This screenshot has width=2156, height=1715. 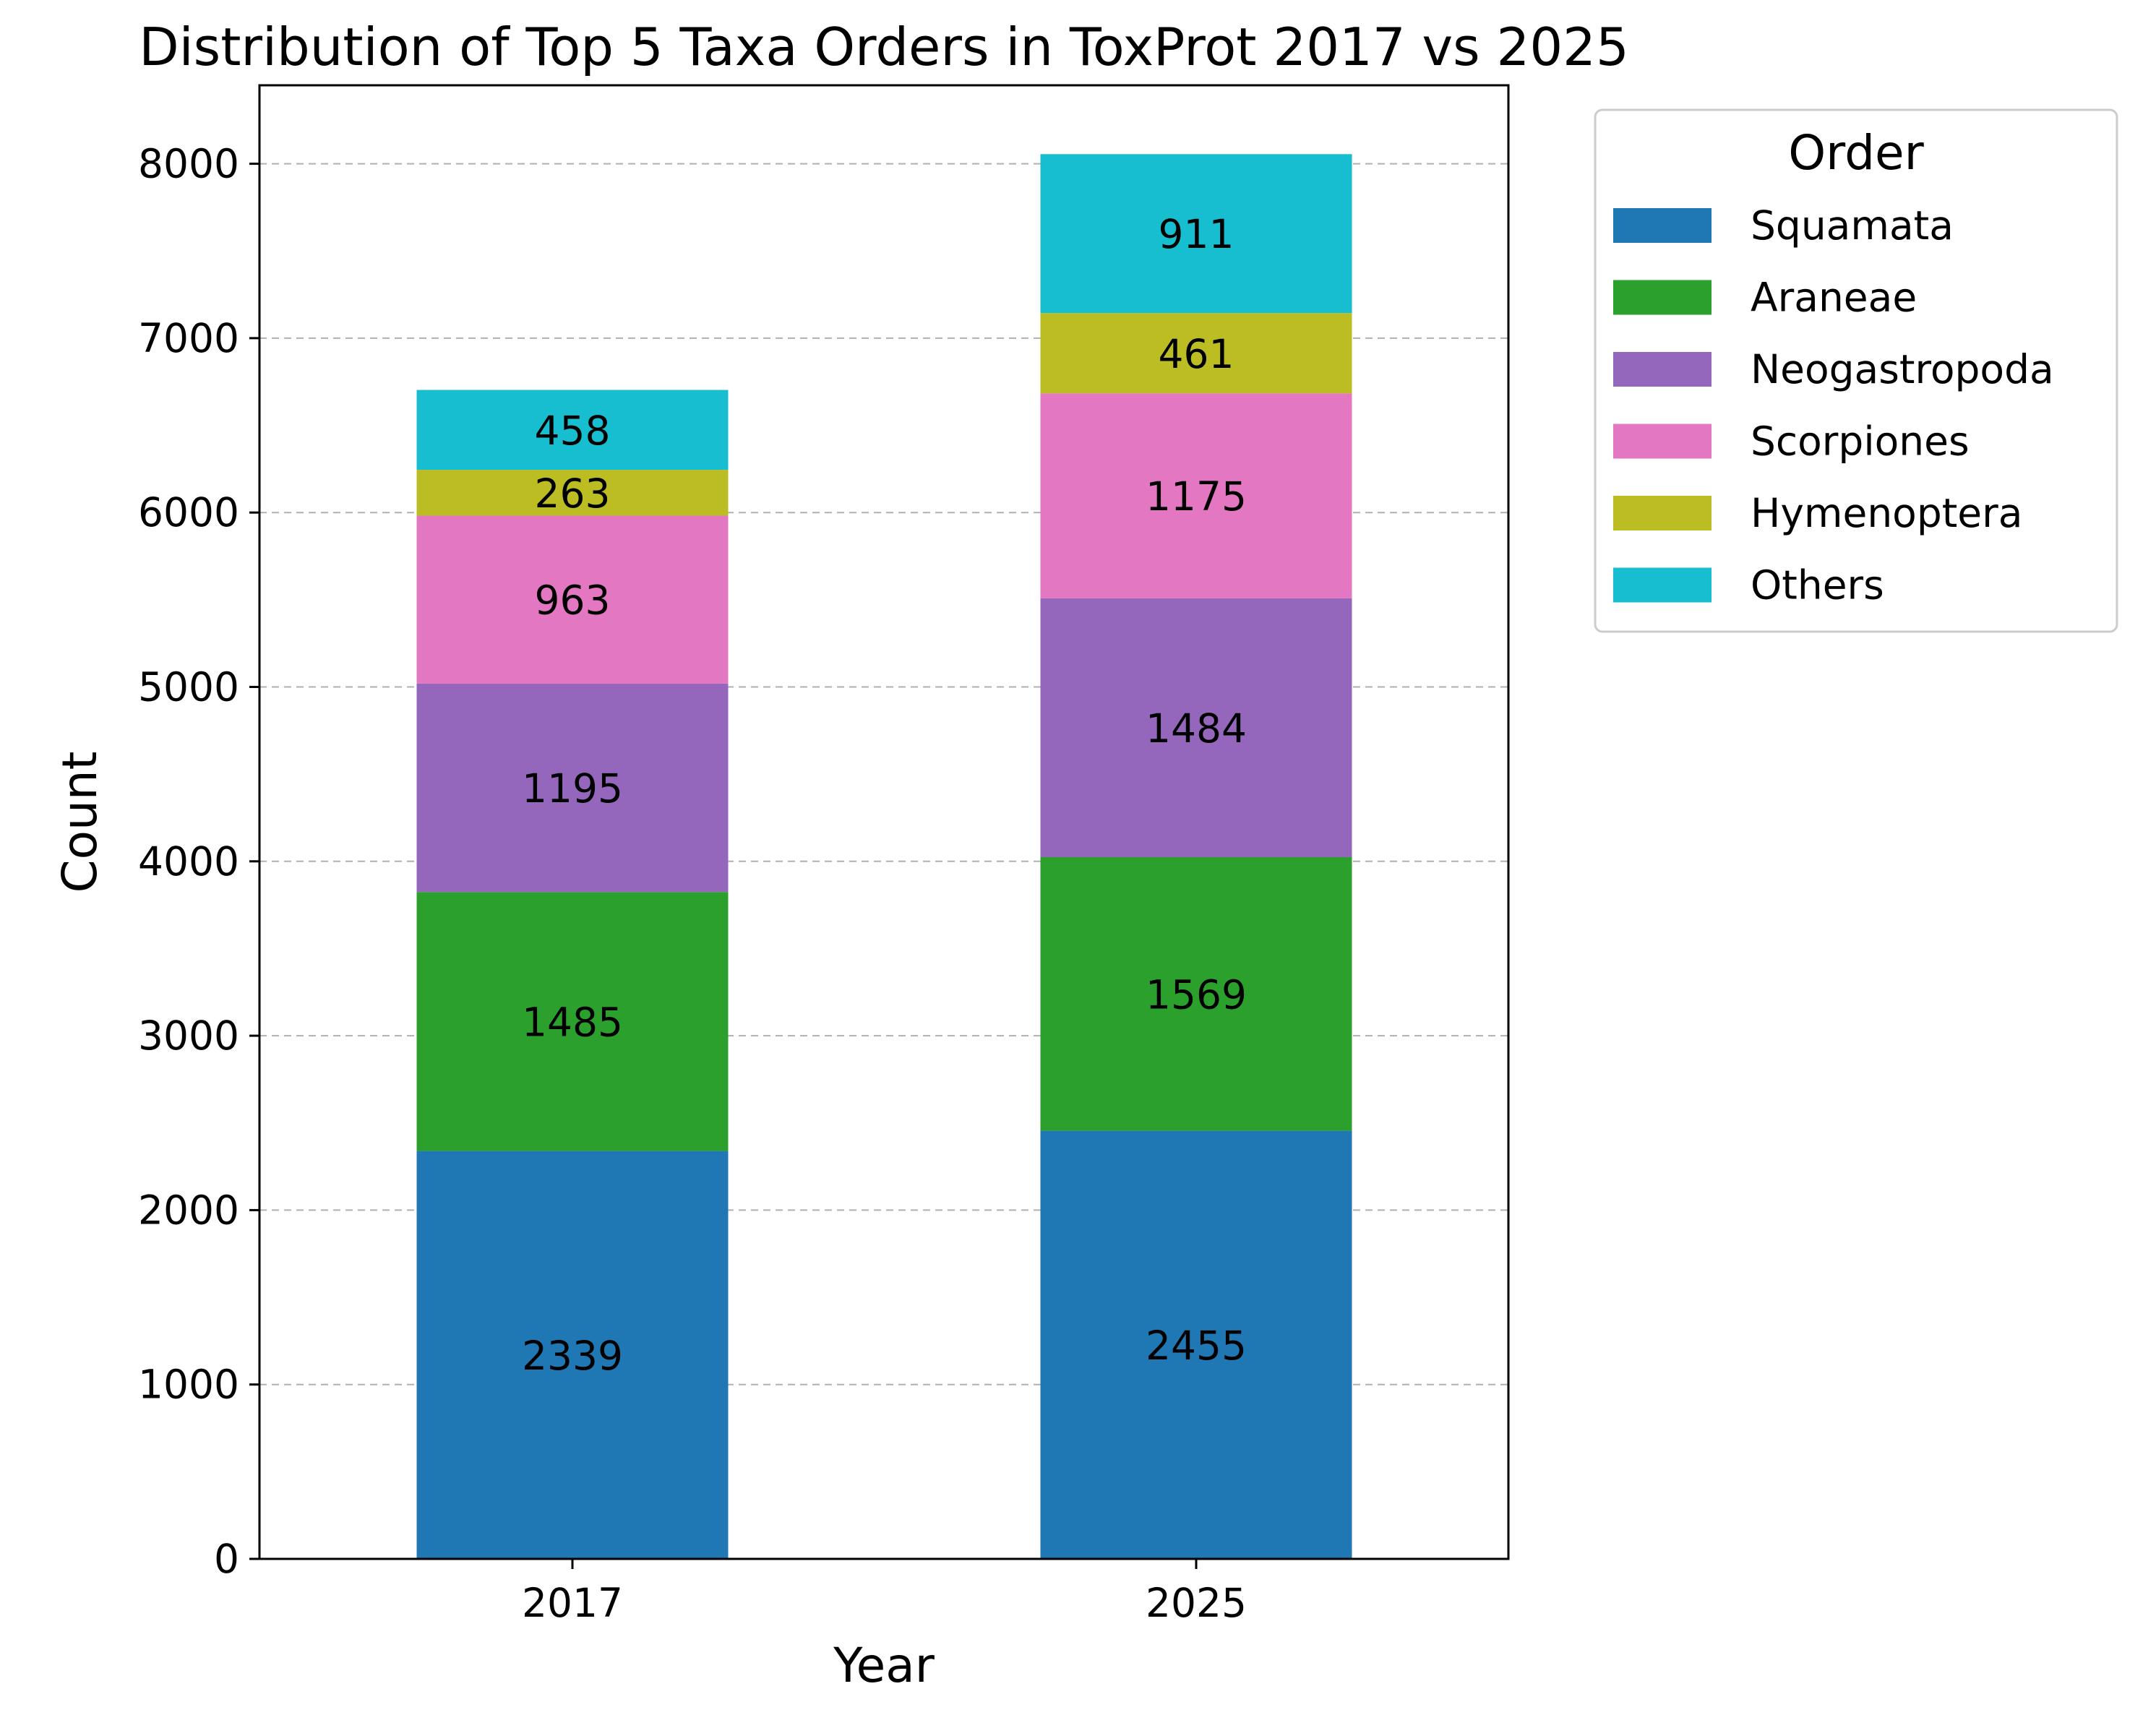 I want to click on bar-value-label: 1485, so click(x=573, y=1022).